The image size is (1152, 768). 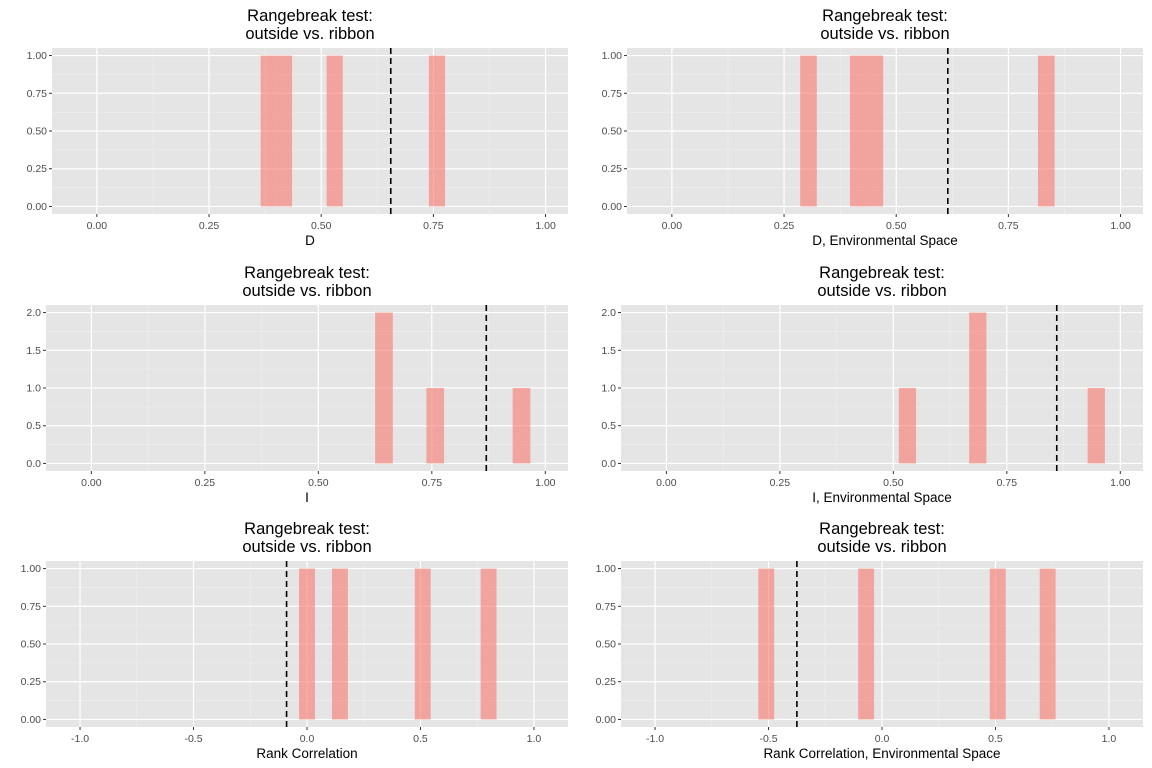 I want to click on x-axis-label: D, so click(x=310, y=240).